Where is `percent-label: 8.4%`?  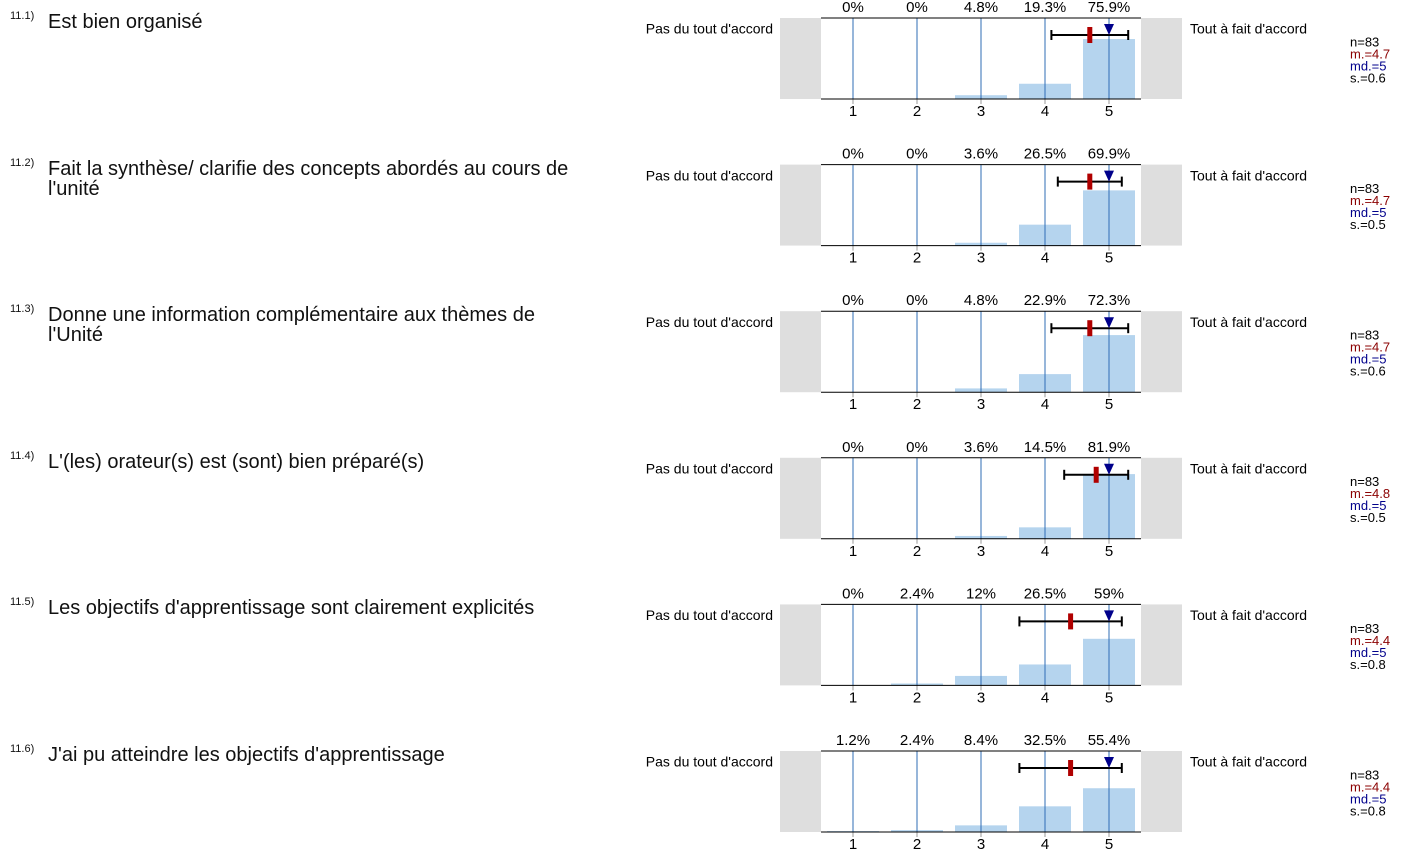 percent-label: 8.4% is located at coordinates (981, 740).